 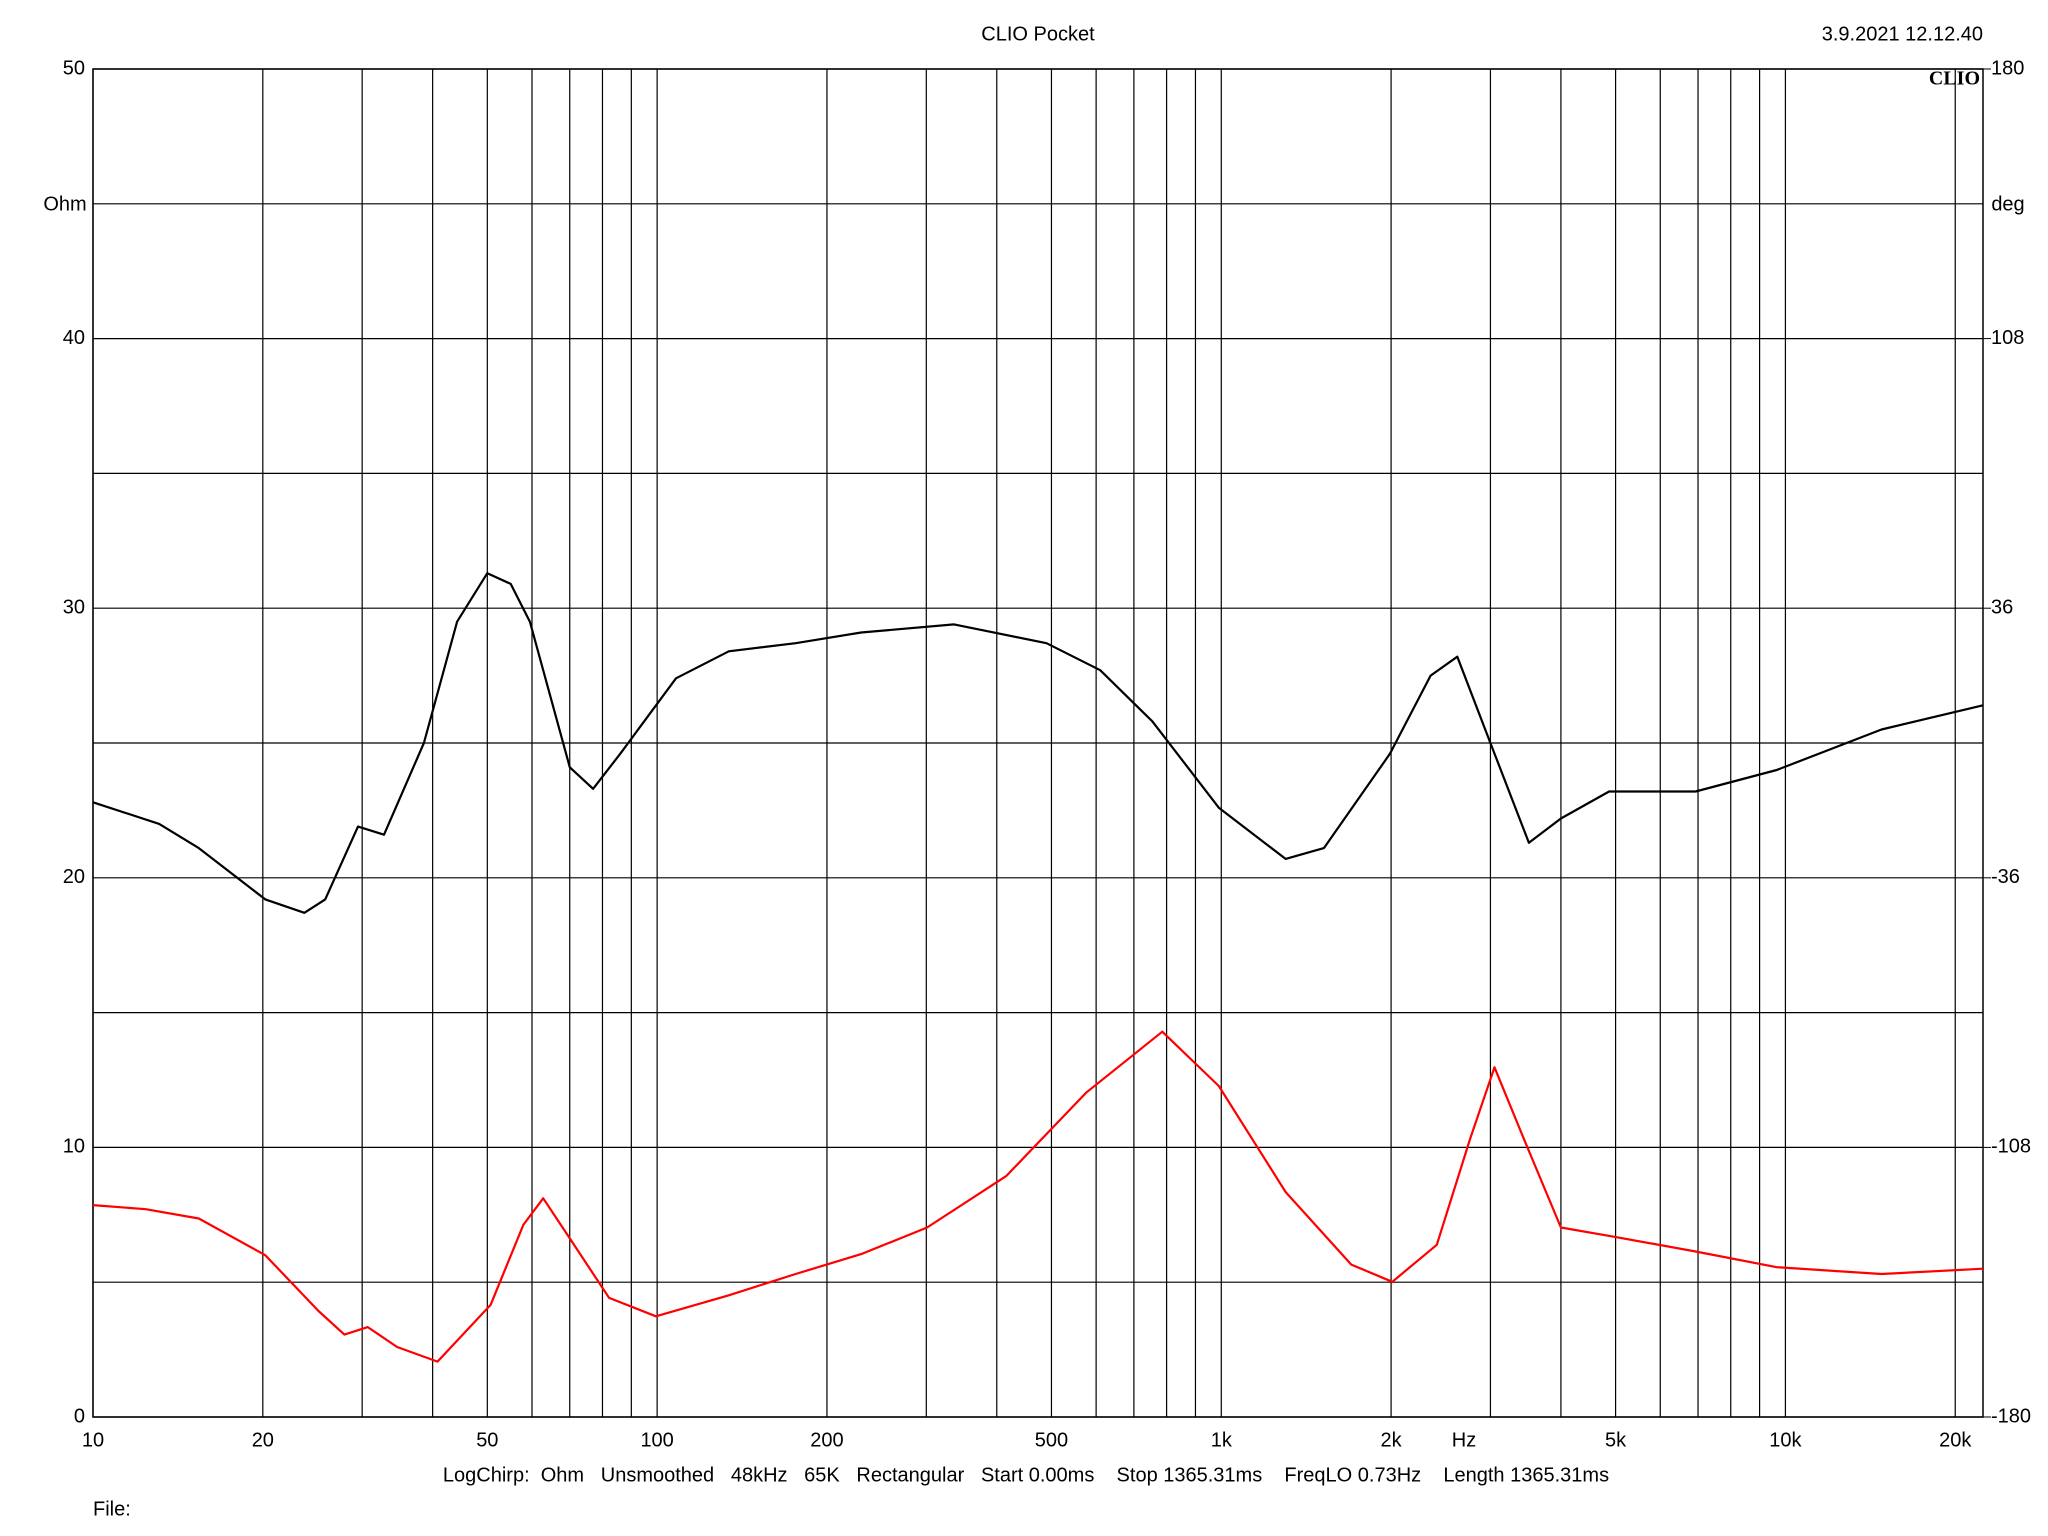 What do you see at coordinates (1222, 1440) in the screenshot?
I see `x-tick-label: 1k` at bounding box center [1222, 1440].